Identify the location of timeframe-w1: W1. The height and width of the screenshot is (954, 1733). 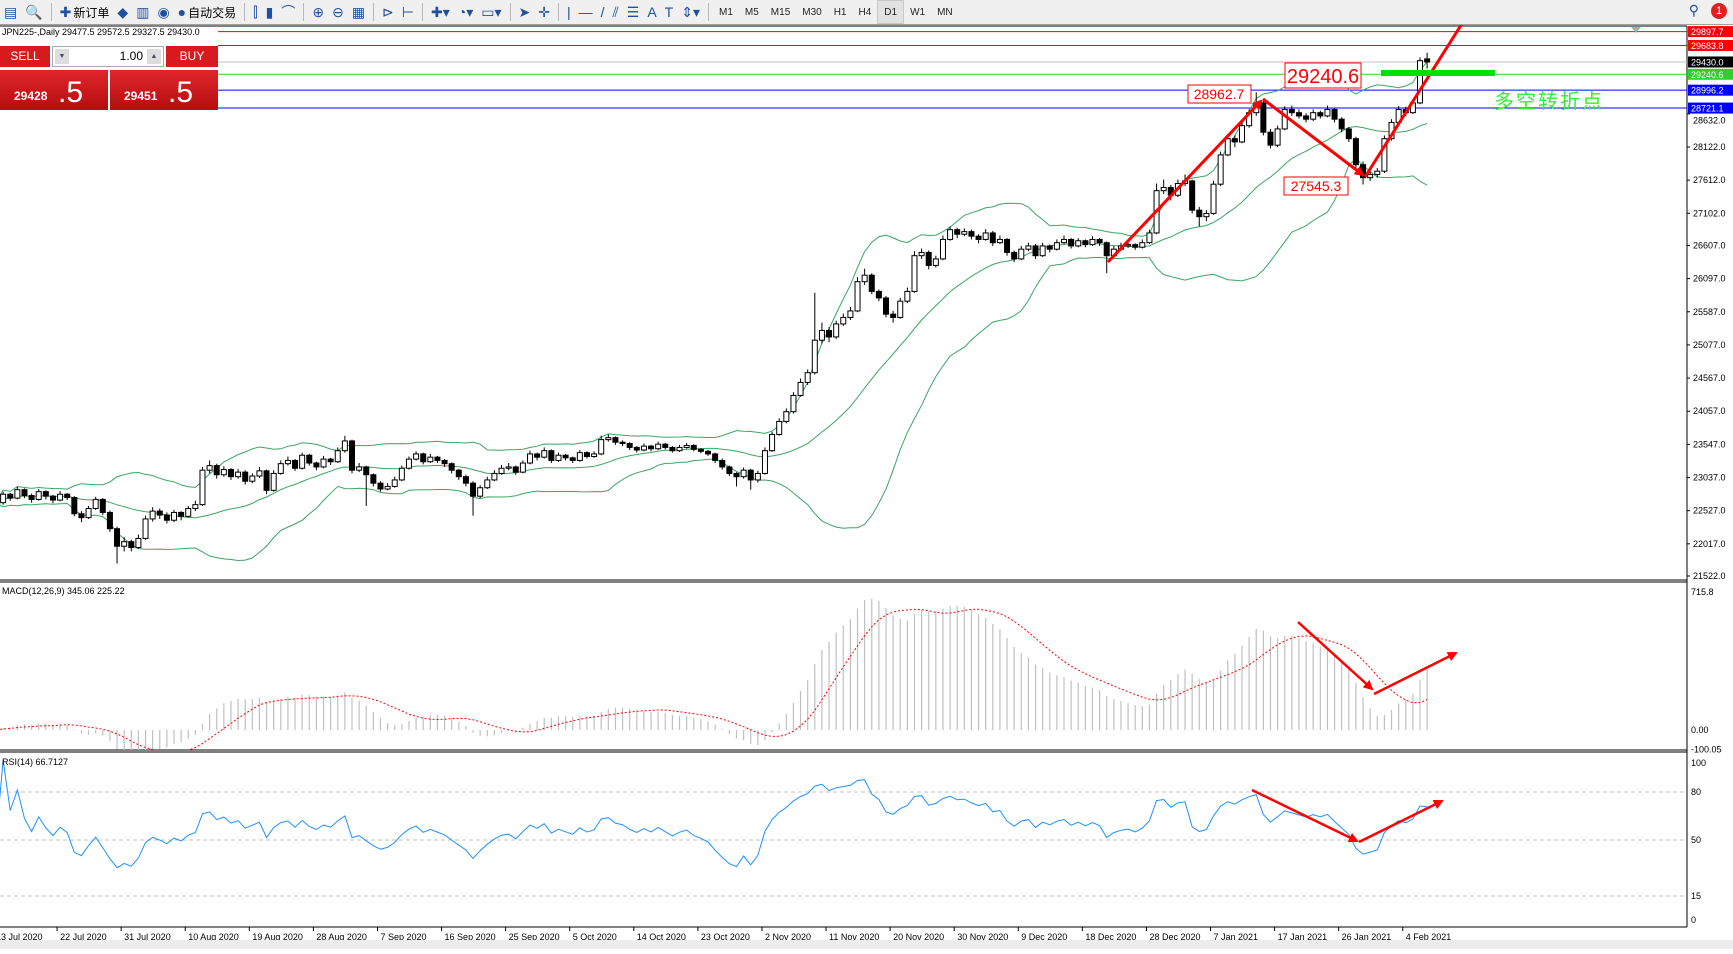
(918, 12).